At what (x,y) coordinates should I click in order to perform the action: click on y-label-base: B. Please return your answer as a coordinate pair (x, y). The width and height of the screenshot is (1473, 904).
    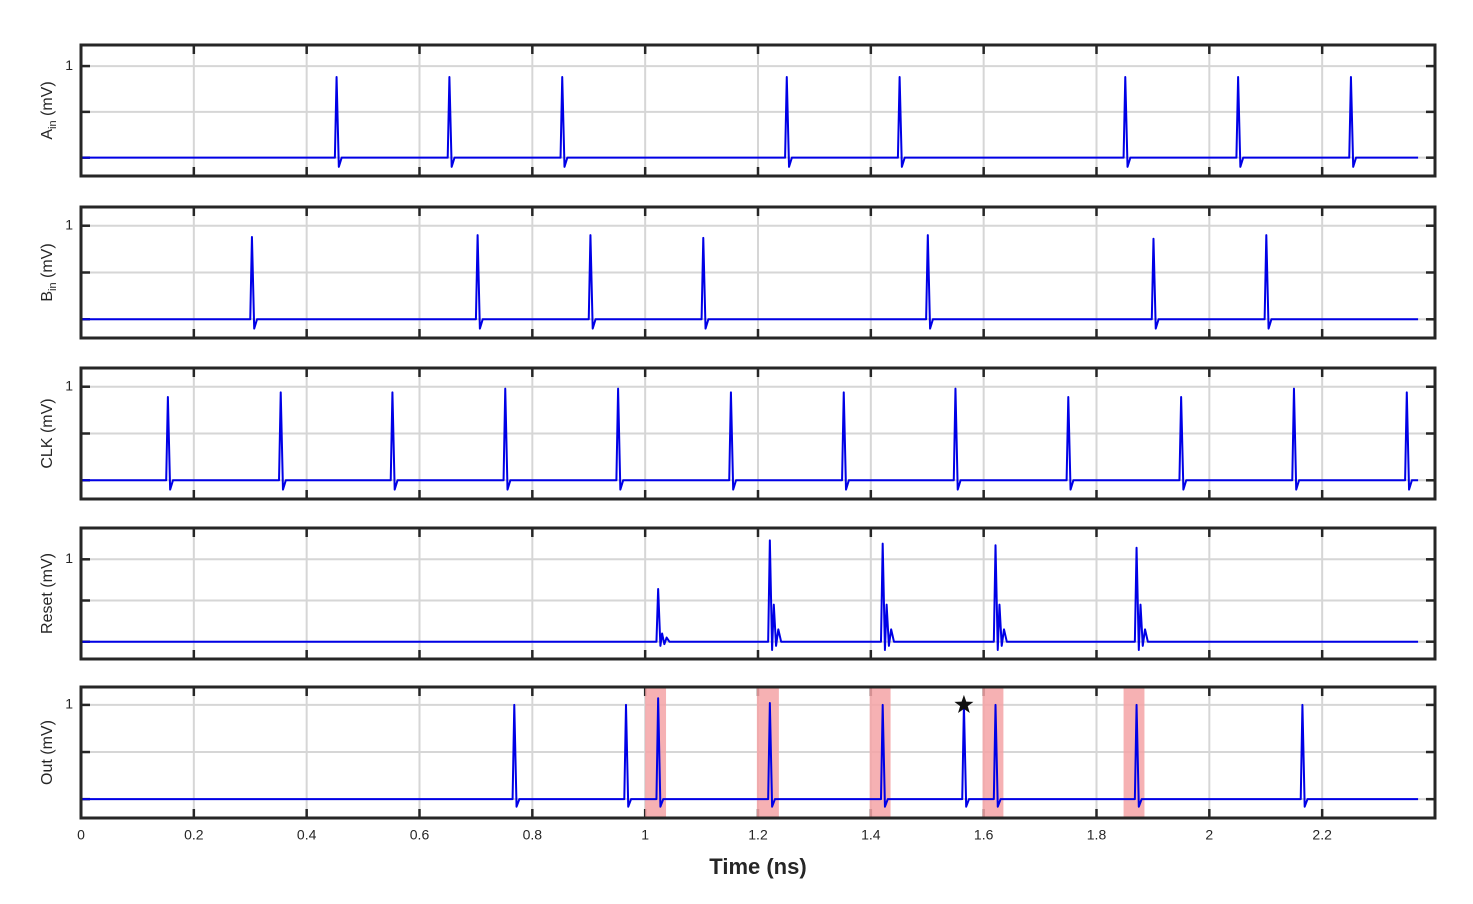
    Looking at the image, I should click on (47, 296).